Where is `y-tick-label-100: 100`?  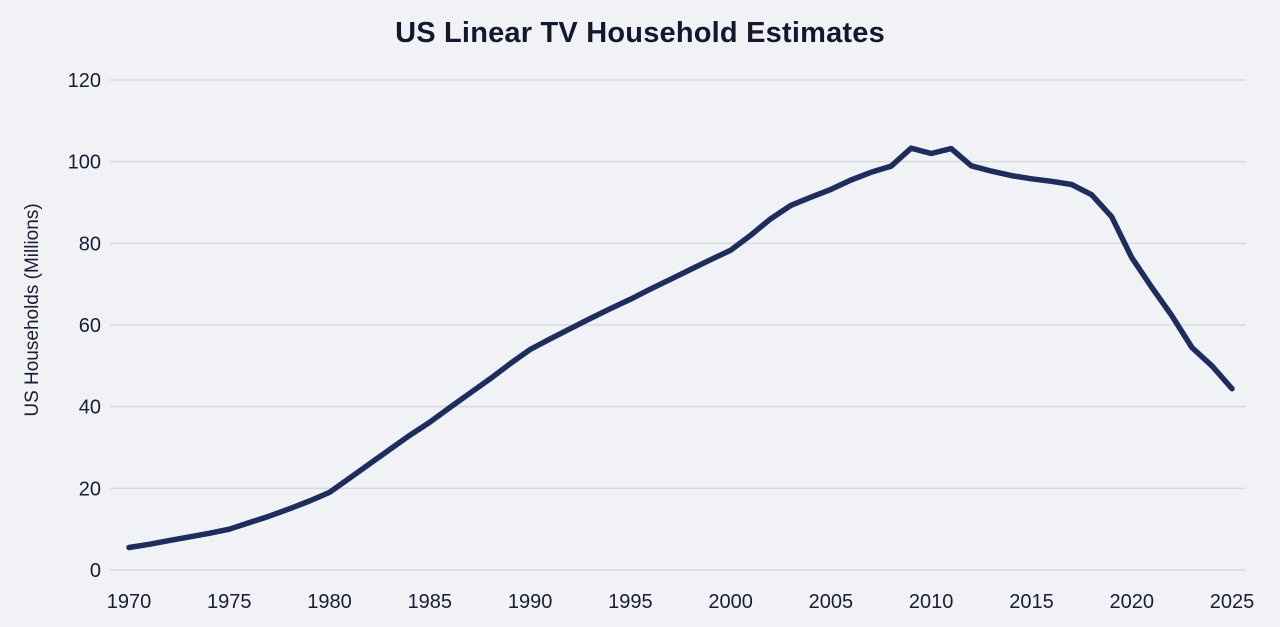
y-tick-label-100: 100 is located at coordinates (84, 163).